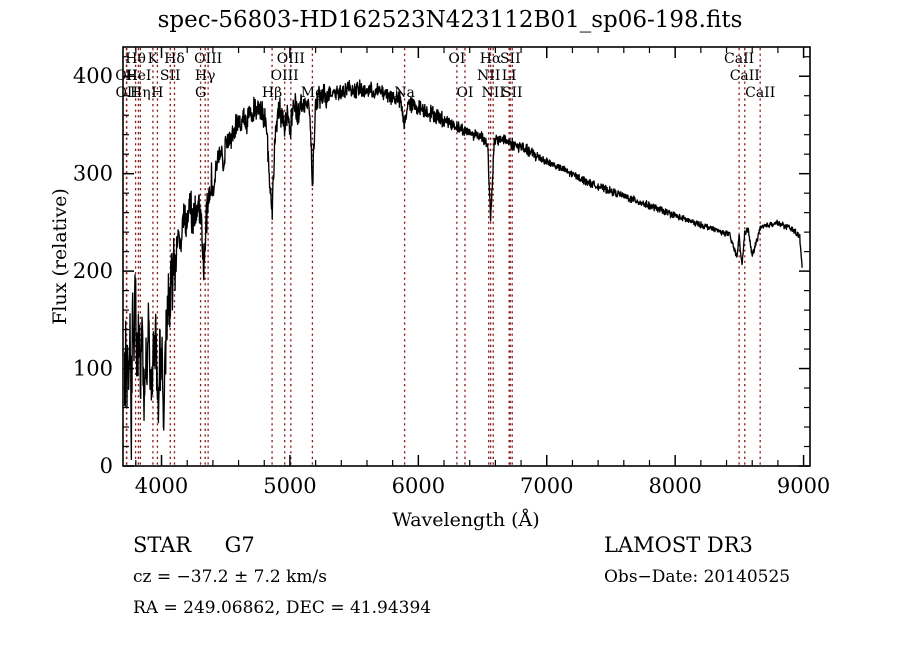 This screenshot has width=900, height=649. Describe the element at coordinates (483, 486) in the screenshot. I see `x-axis-tick-labels: 4000 5000 6000 7000 8000 9000` at that location.